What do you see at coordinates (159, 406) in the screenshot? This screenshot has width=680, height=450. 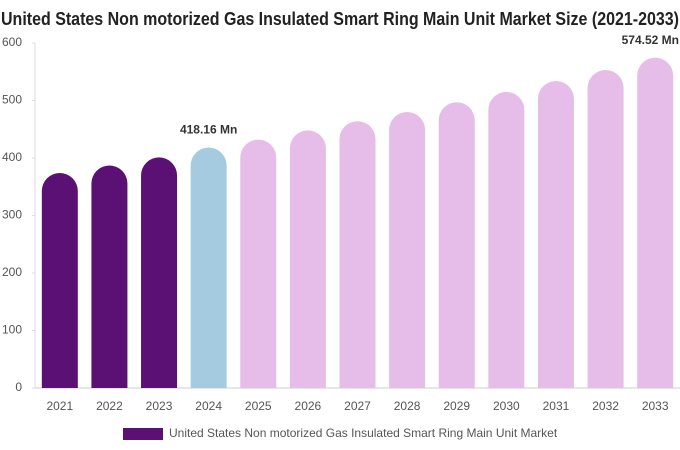 I see `x-tick-label: 2023` at bounding box center [159, 406].